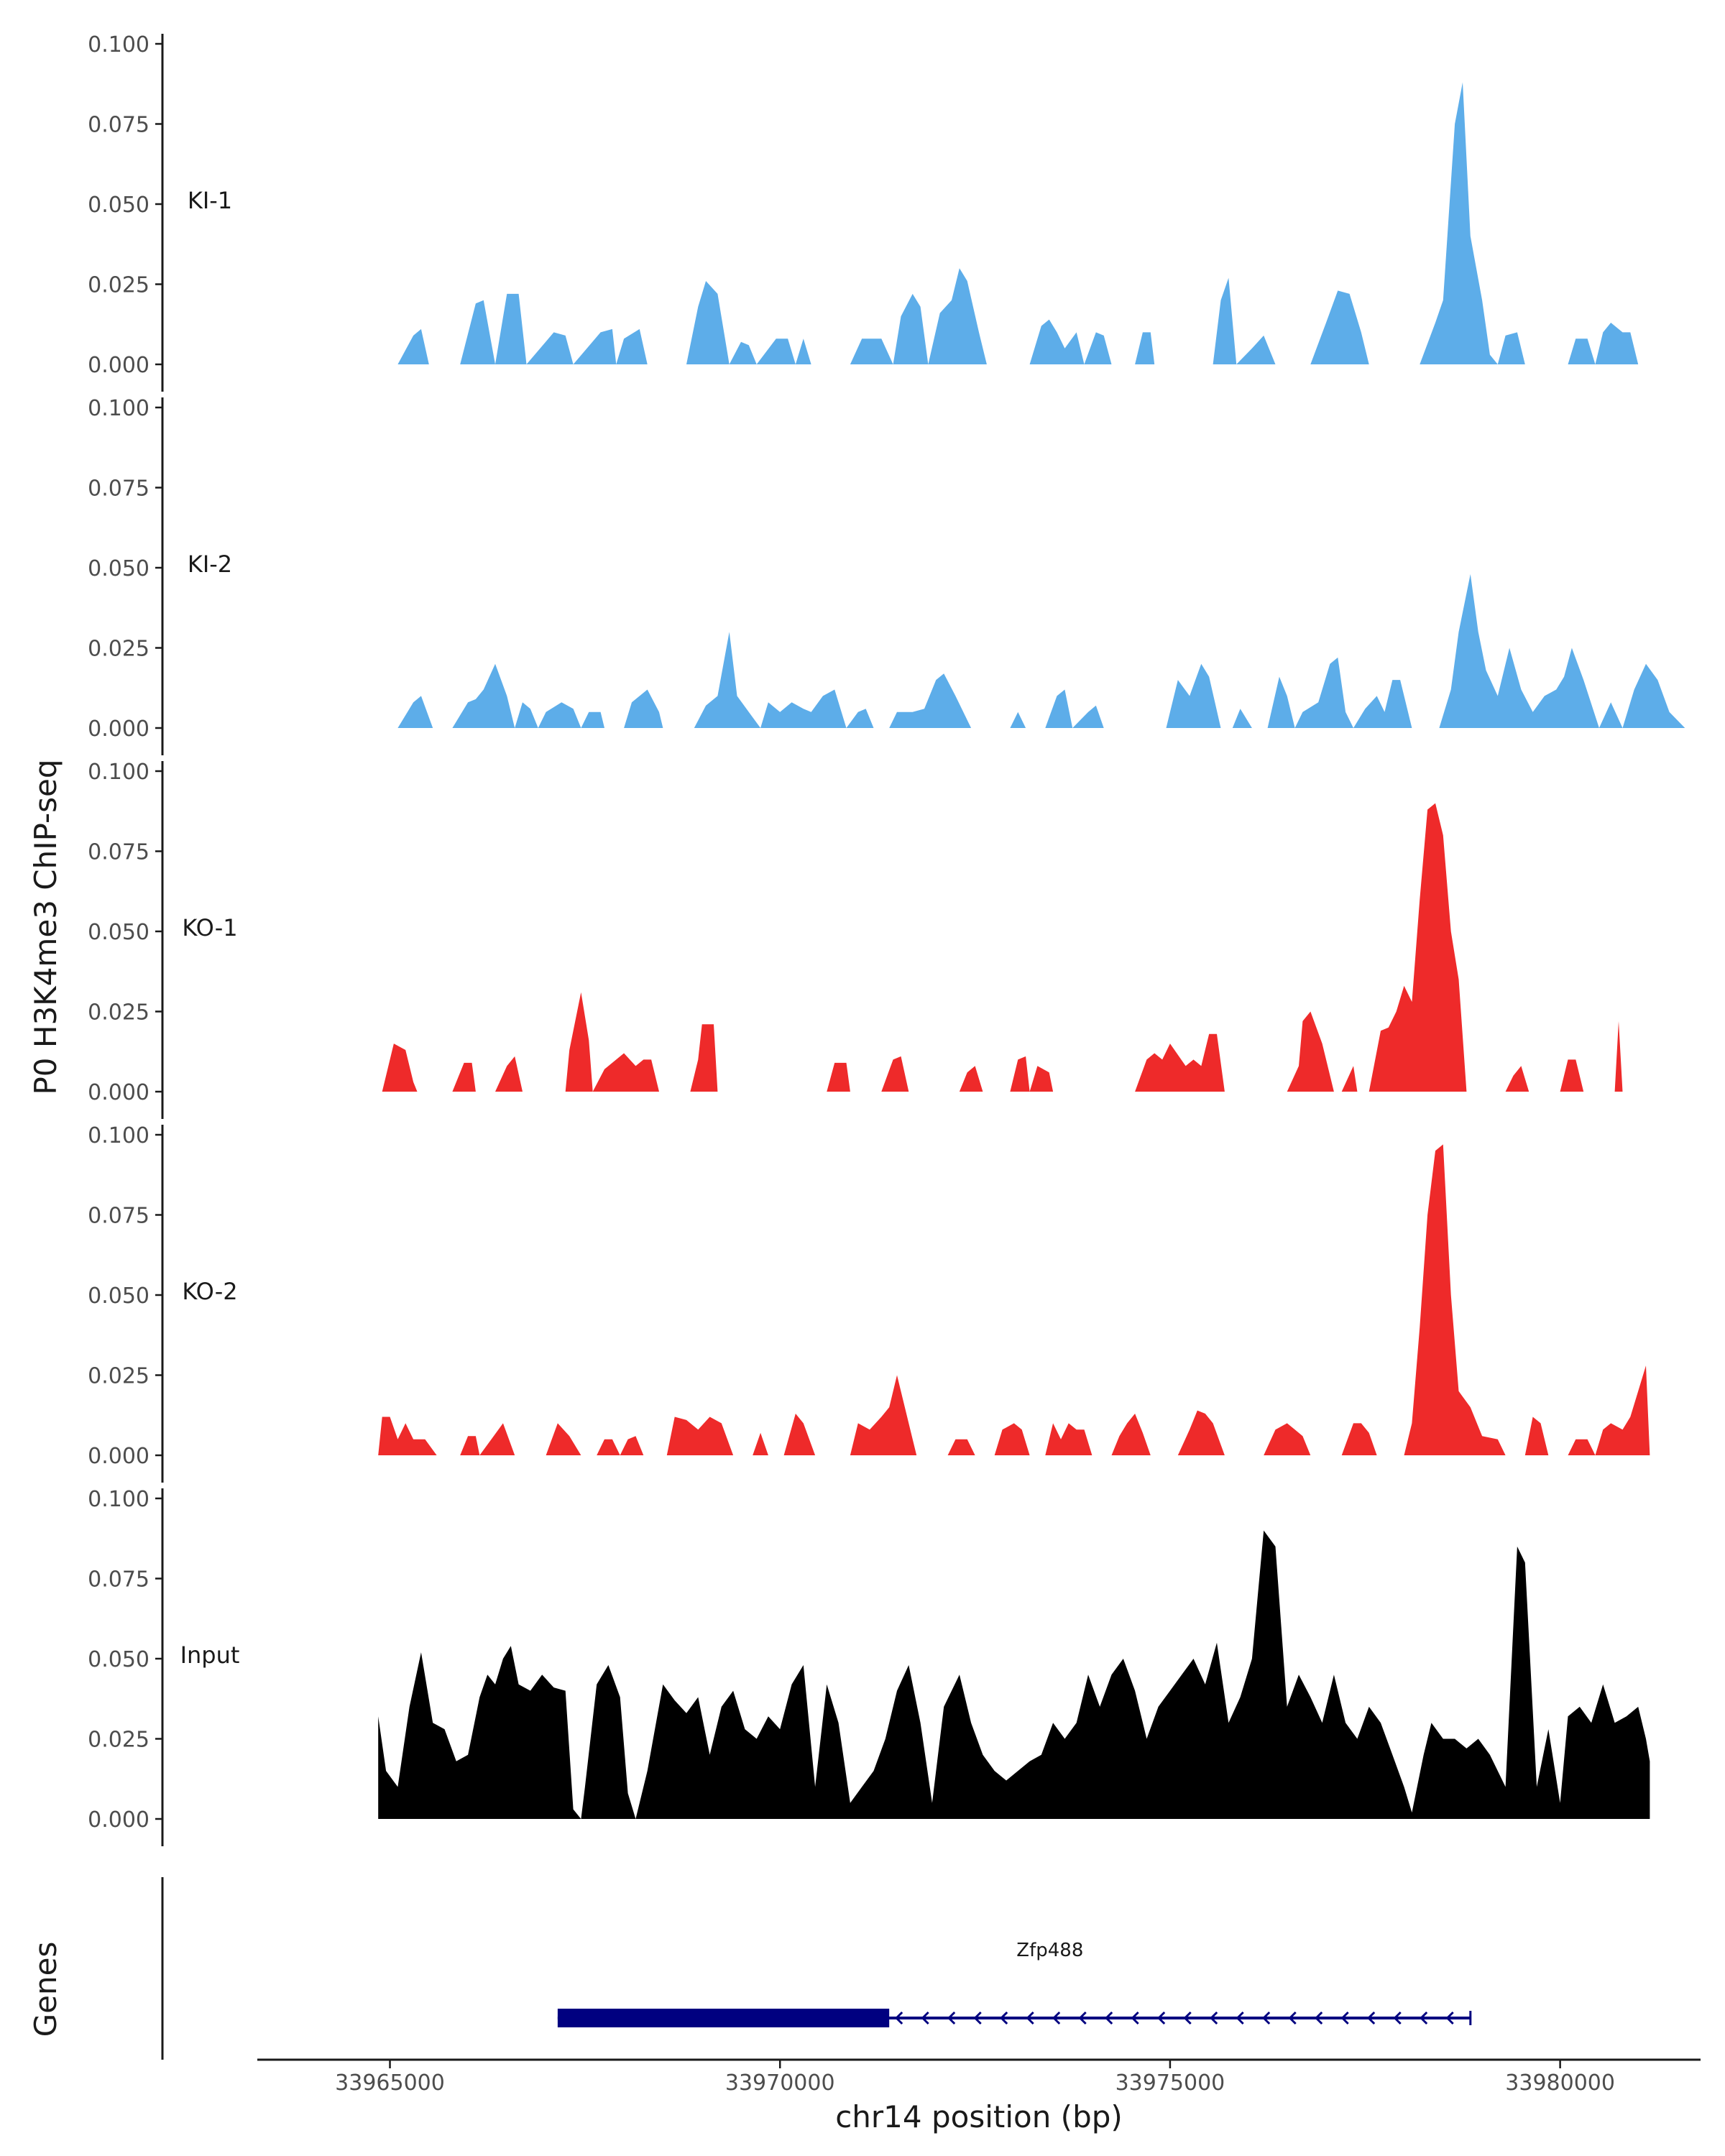  Describe the element at coordinates (210, 200) in the screenshot. I see `track-label: KI-1` at that location.